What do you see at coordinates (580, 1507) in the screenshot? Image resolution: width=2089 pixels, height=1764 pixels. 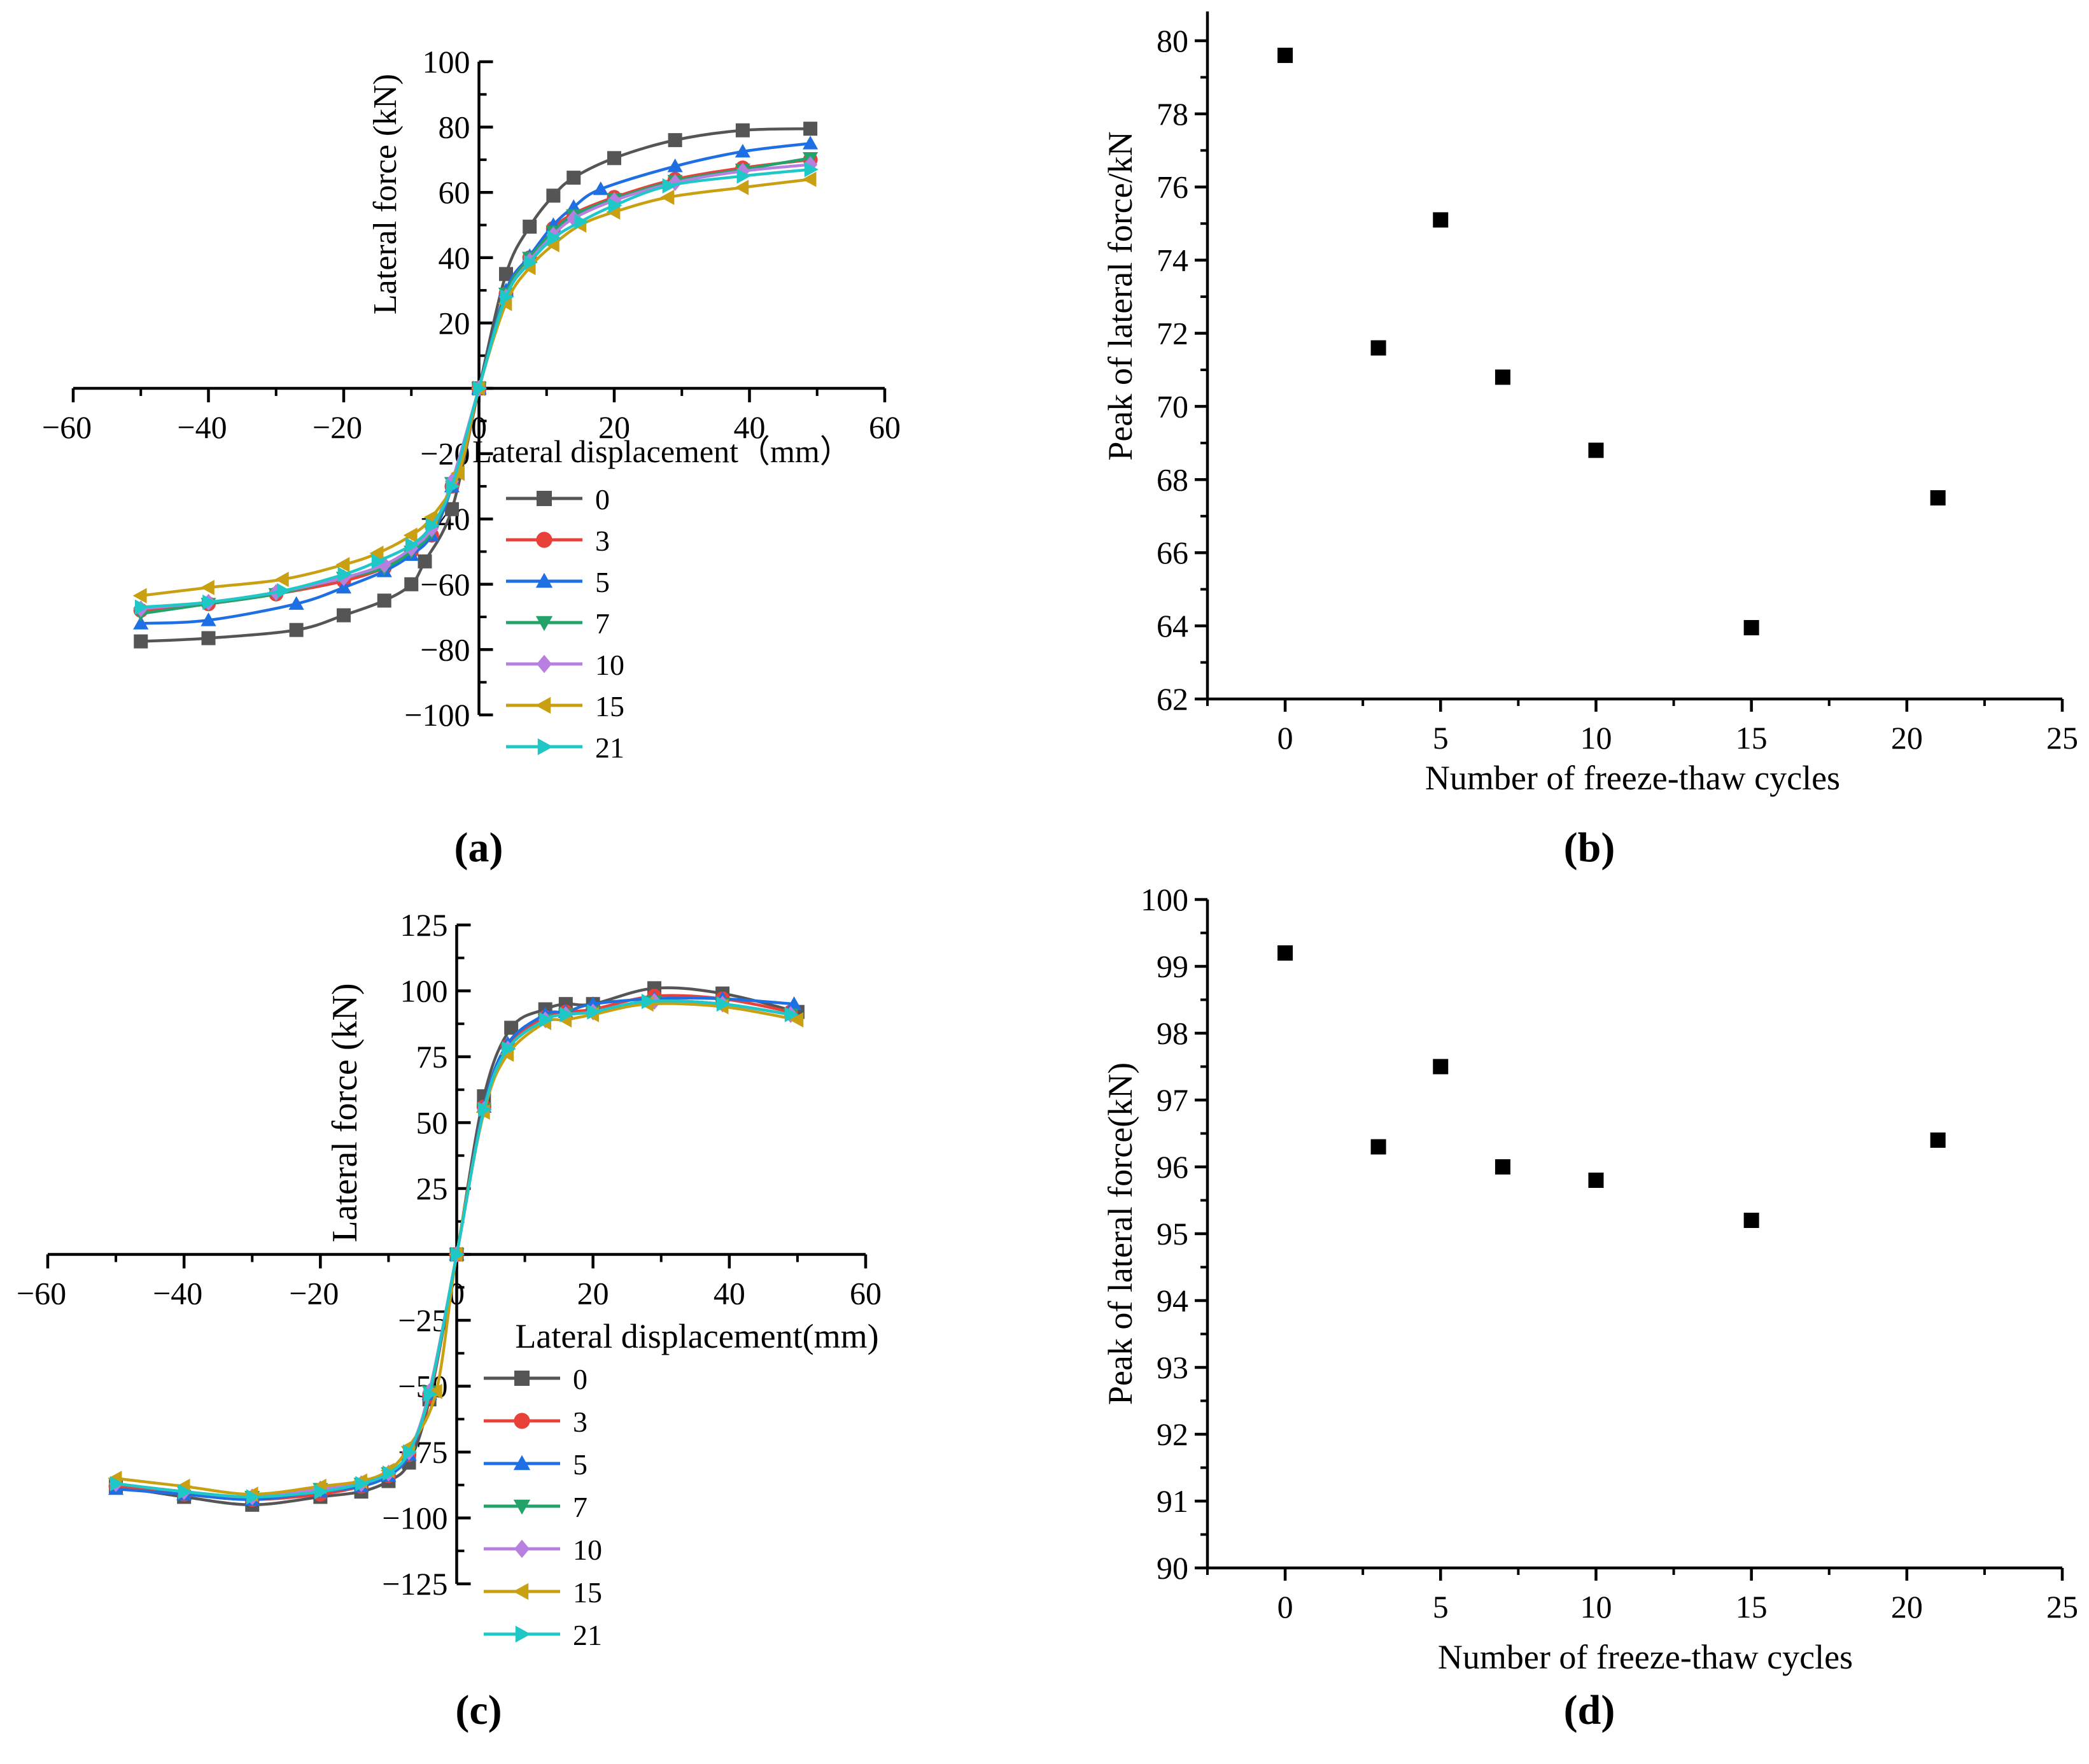 I see `legend-label: 7` at bounding box center [580, 1507].